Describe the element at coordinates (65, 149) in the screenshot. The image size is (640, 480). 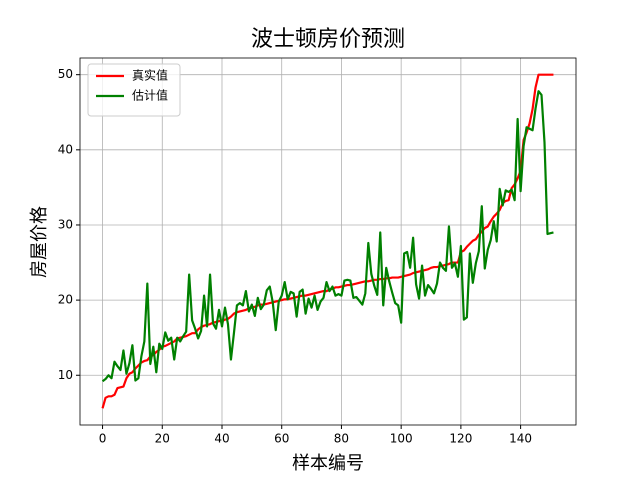
I see `y-tick-label: 40` at that location.